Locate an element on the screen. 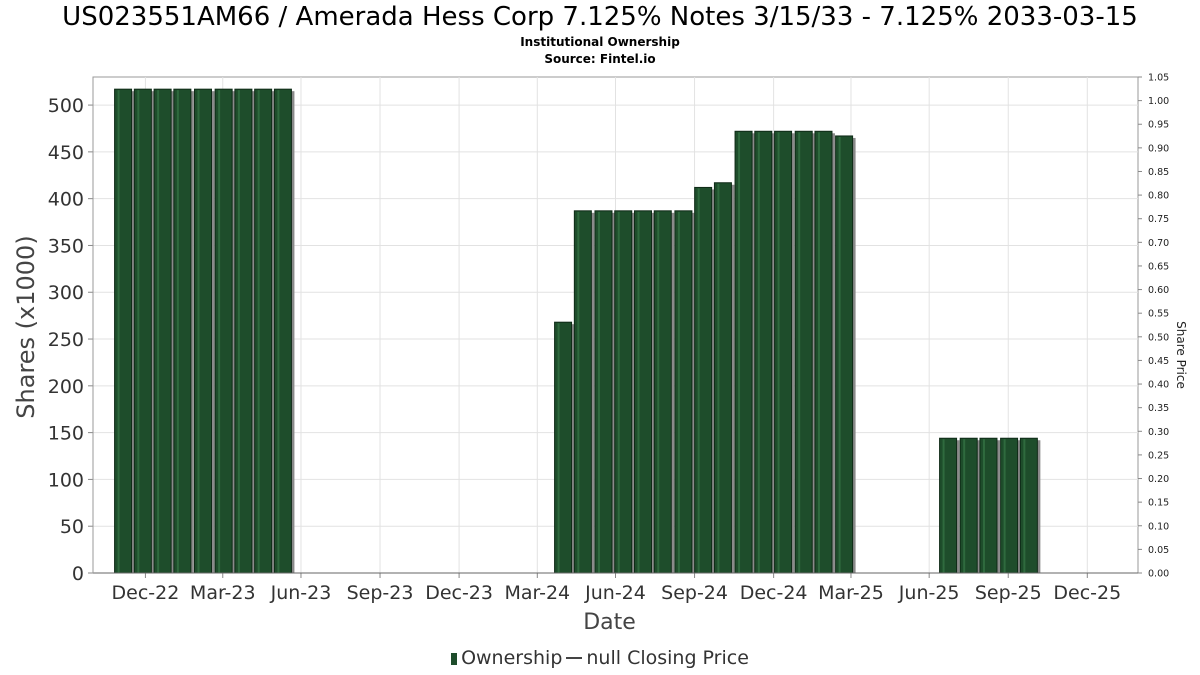  x-tick-label: Dec-25 is located at coordinates (1087, 593).